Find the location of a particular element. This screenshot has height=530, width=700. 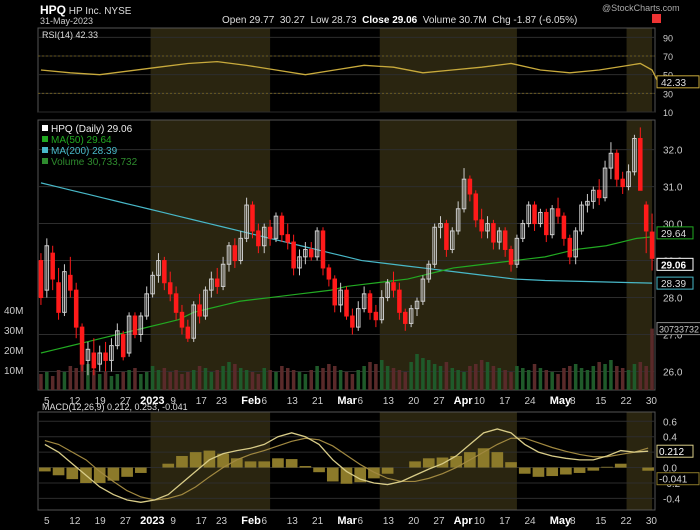

close-icon is located at coordinates (656, 18).